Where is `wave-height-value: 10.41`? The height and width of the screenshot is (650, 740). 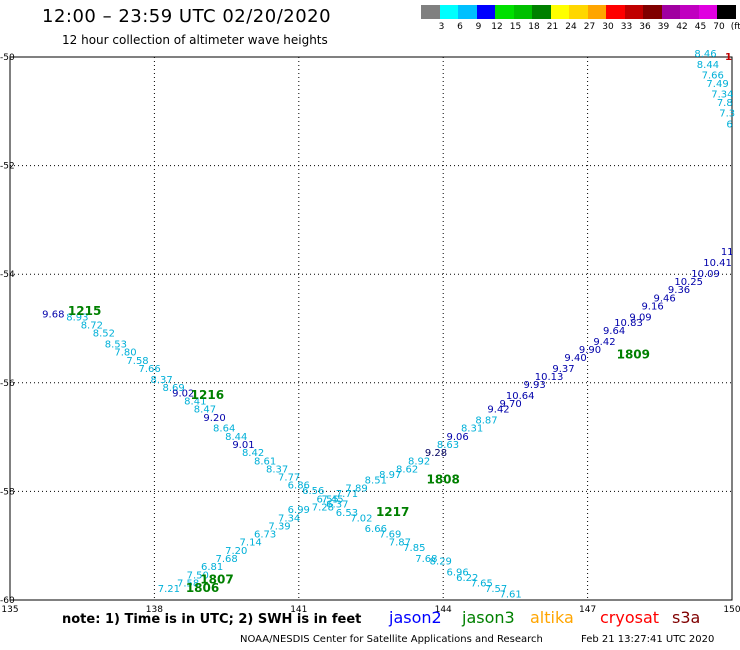 wave-height-value: 10.41 is located at coordinates (717, 263).